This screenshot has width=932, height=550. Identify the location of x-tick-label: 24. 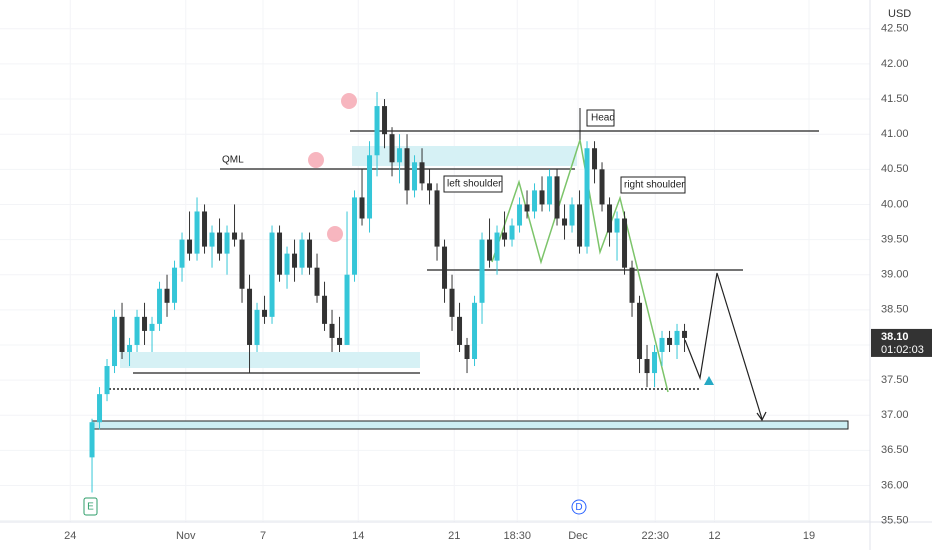
(70, 536).